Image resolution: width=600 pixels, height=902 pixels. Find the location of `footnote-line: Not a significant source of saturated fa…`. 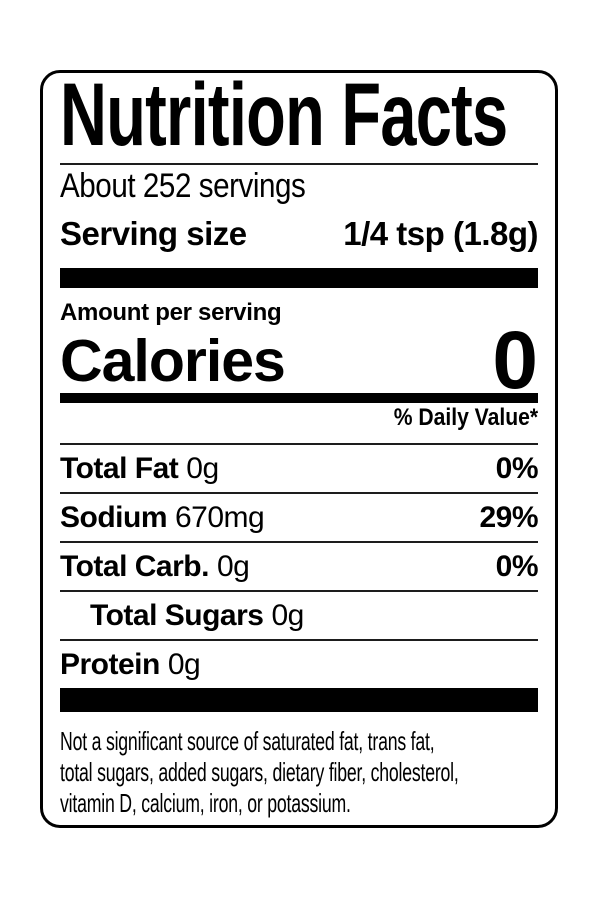

footnote-line: Not a significant source of saturated fa… is located at coordinates (247, 741).